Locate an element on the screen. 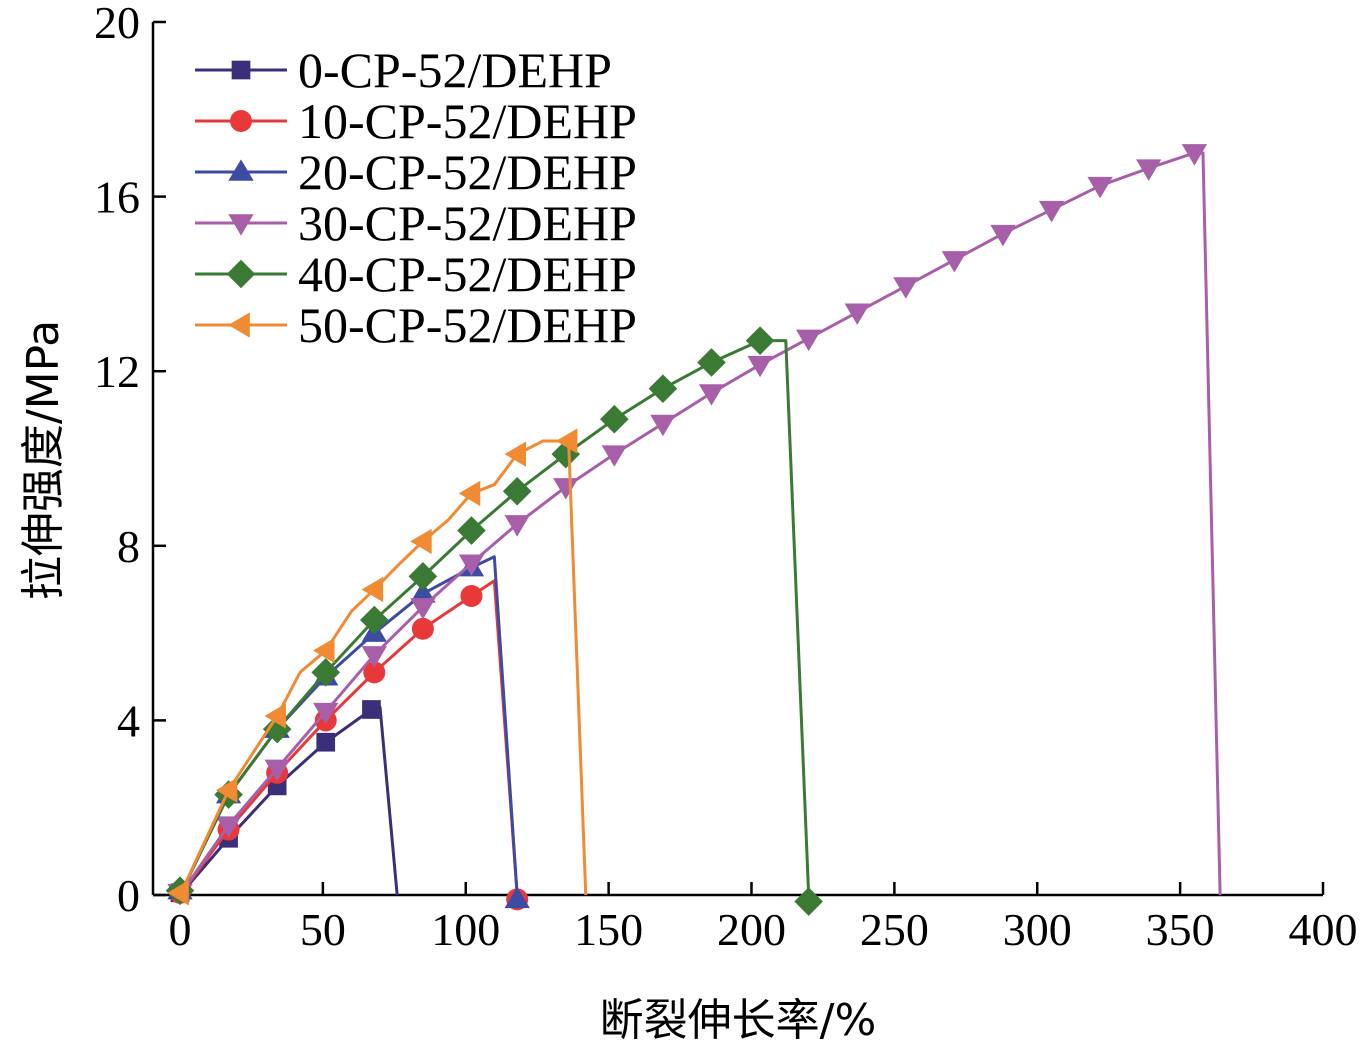 The width and height of the screenshot is (1368, 1043). x-ticks: 0 50 100 150 200 250 300 350 400 is located at coordinates (763, 918).